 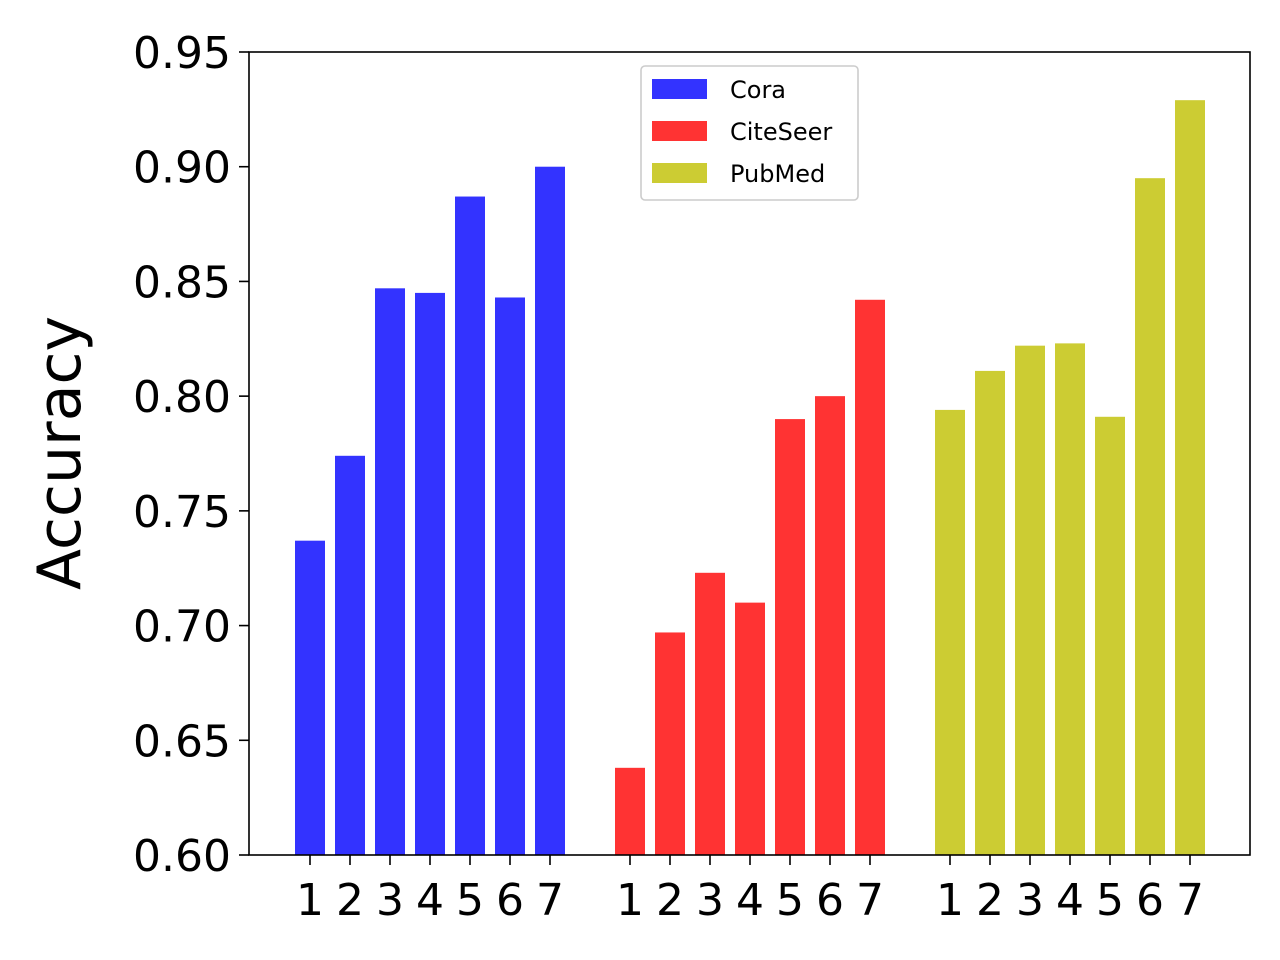 I want to click on y-tick-label: 0.75, so click(x=182, y=512).